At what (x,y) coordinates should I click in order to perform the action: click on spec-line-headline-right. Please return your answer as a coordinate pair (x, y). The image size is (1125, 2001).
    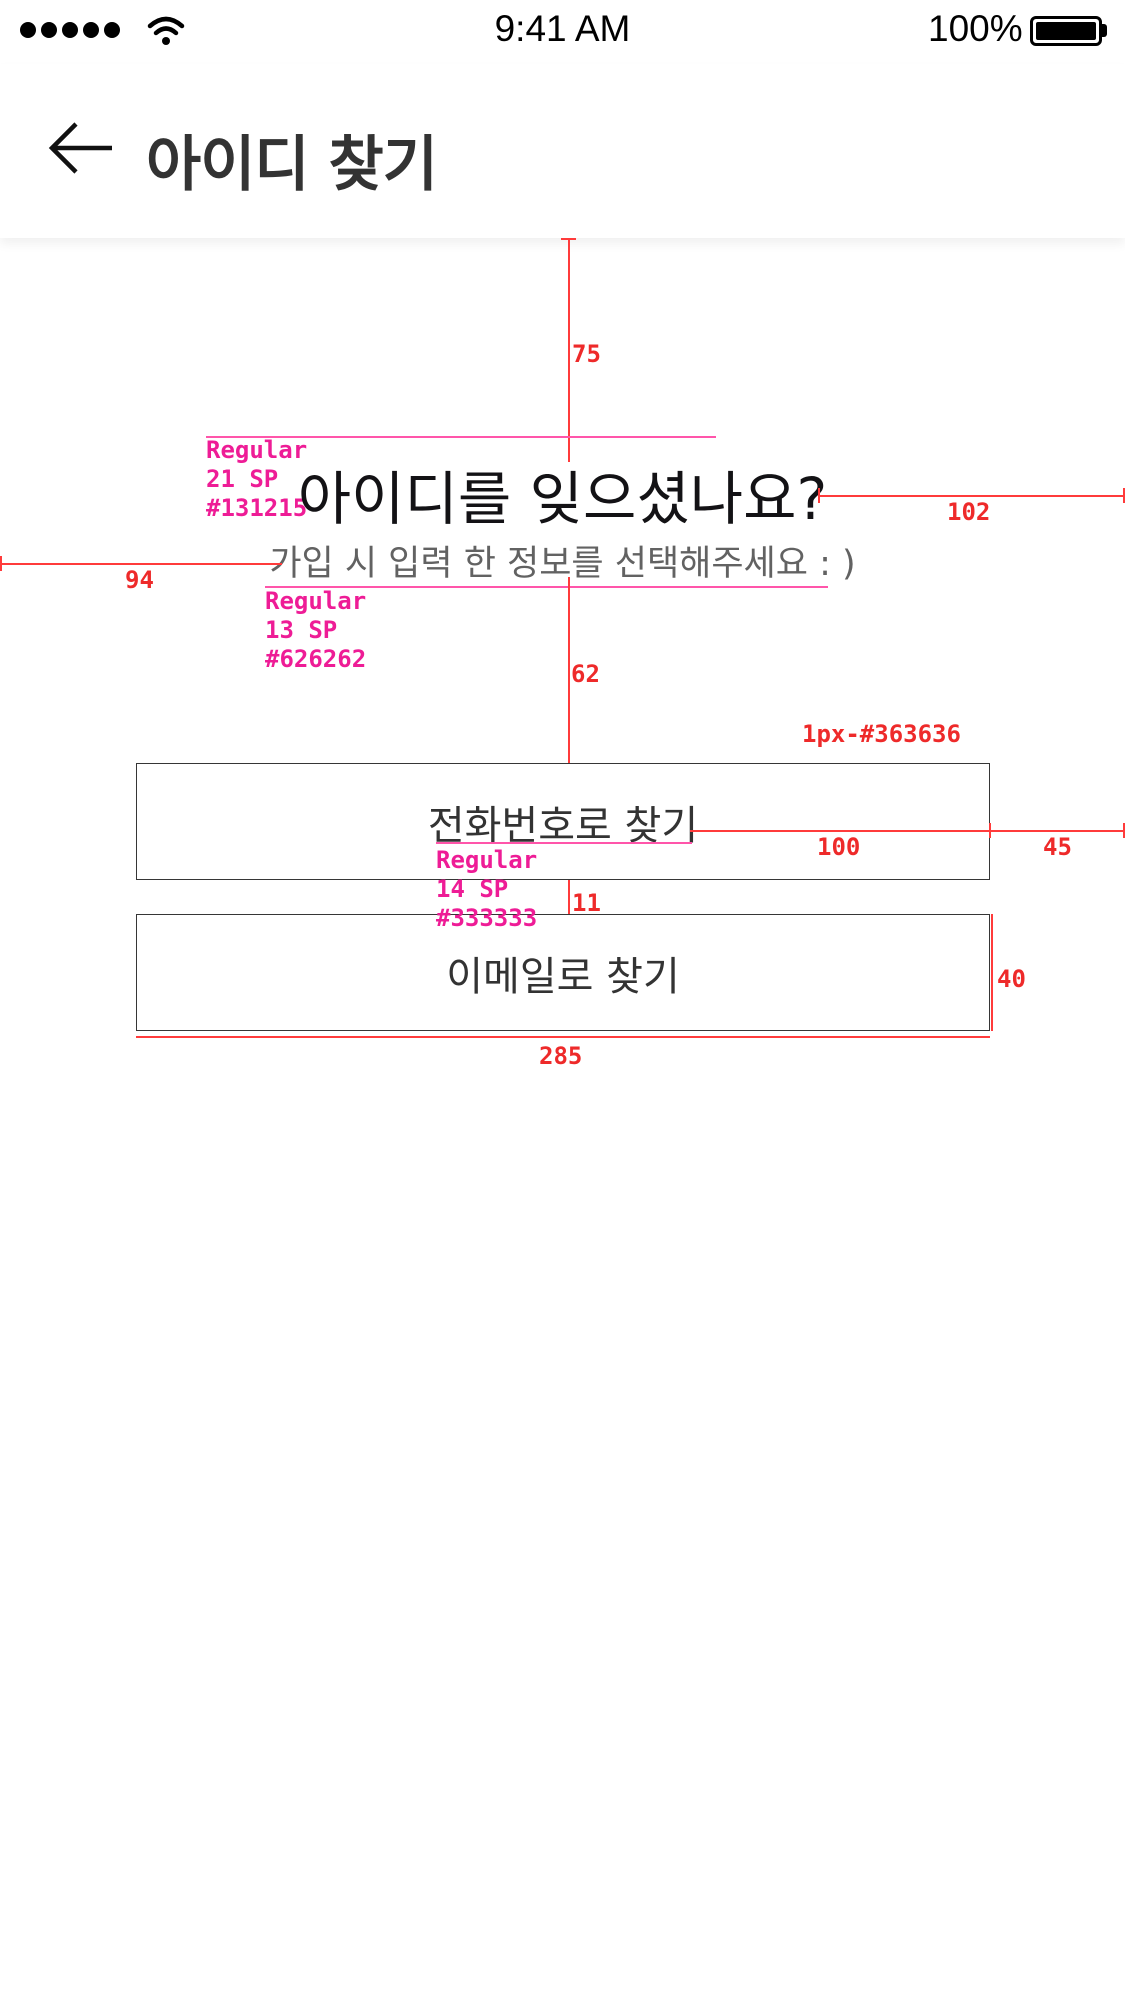
    Looking at the image, I should click on (971, 496).